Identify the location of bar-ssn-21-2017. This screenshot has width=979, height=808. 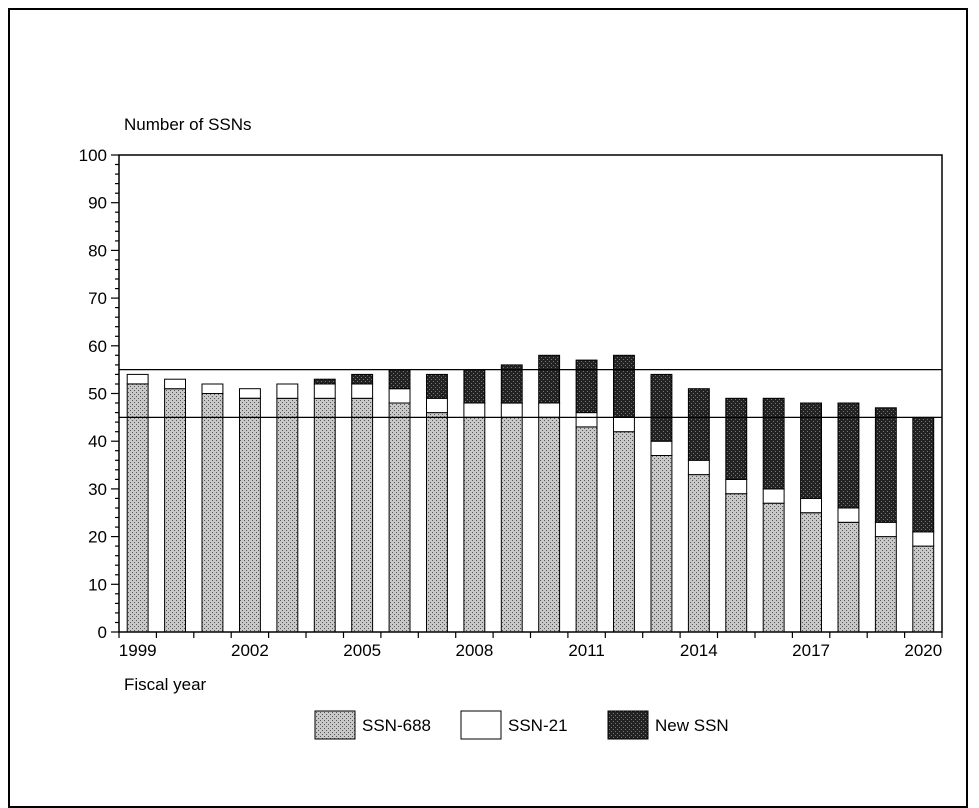
(811, 505).